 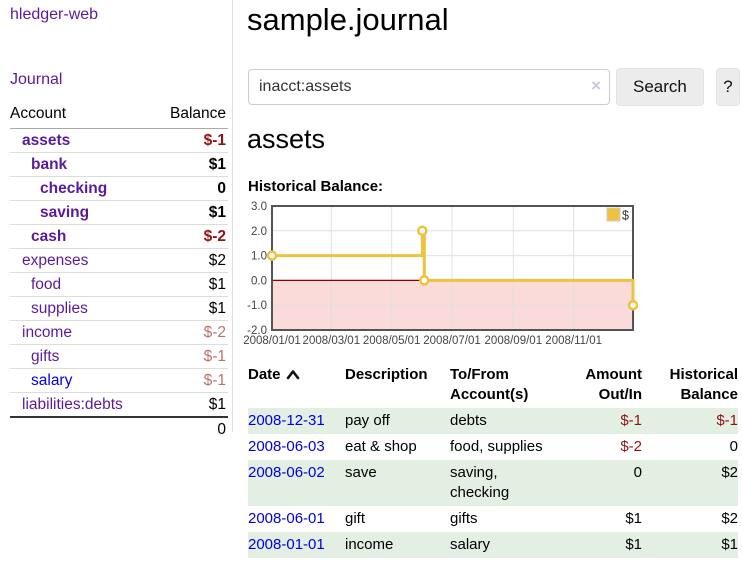 What do you see at coordinates (514, 341) in the screenshot?
I see `svg-text: 2008/09/01` at bounding box center [514, 341].